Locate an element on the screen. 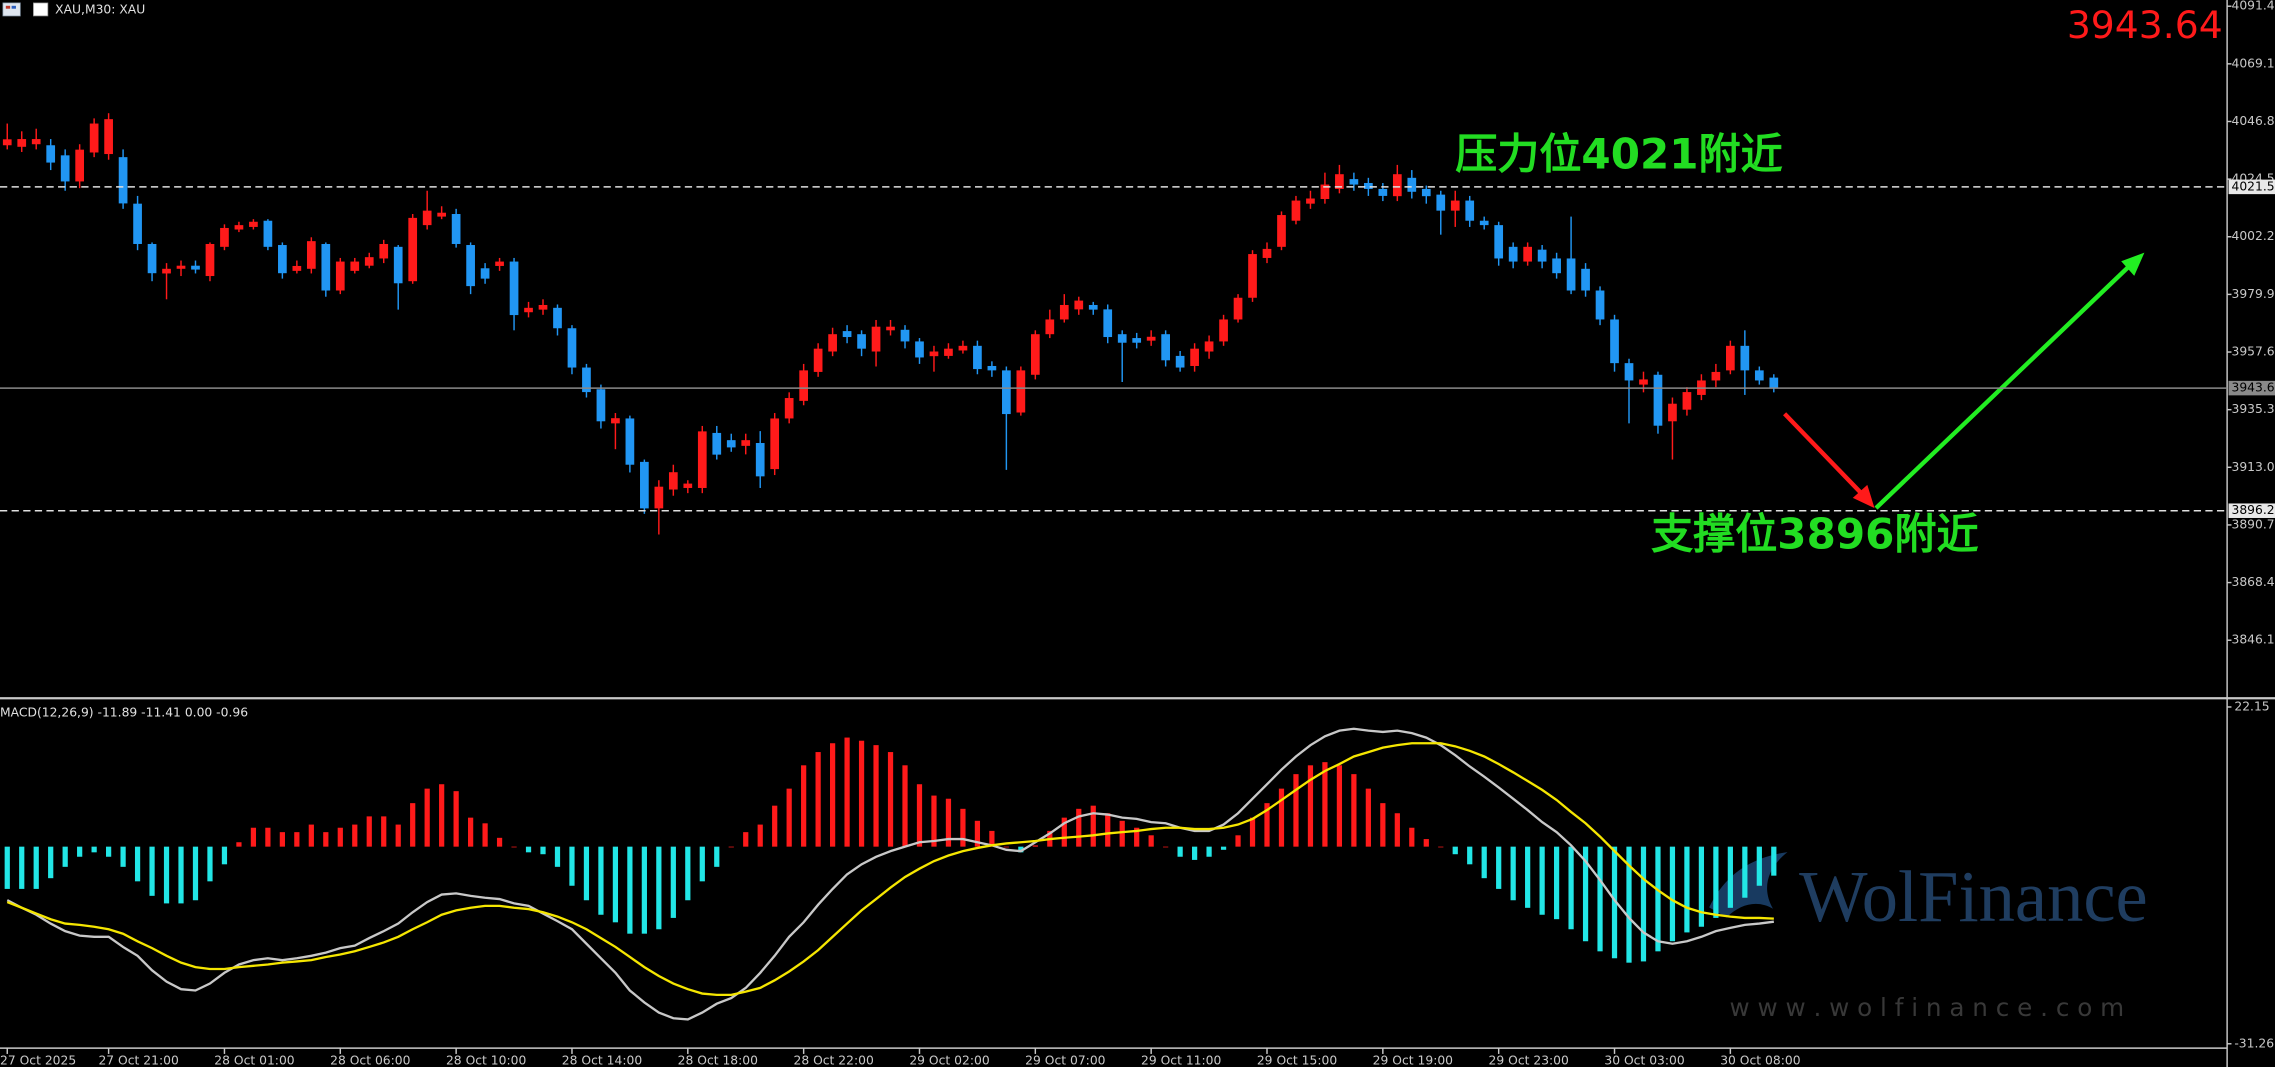 The image size is (2275, 1067). x-tick-label: 29 Oct 07:00 is located at coordinates (1065, 1060).